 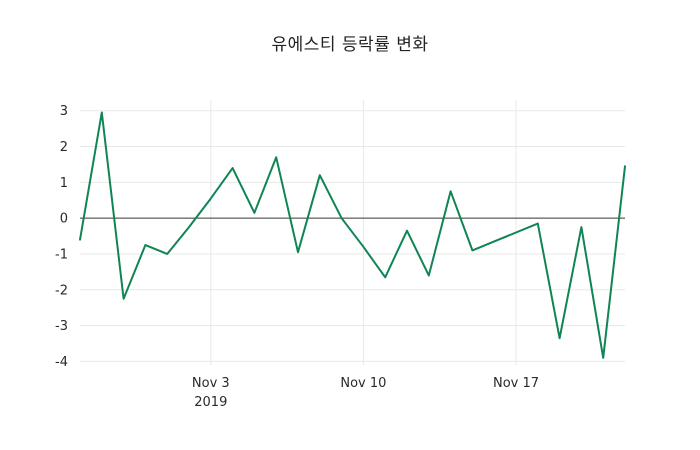 I want to click on x-tick-label: Nov 10, so click(x=363, y=383).